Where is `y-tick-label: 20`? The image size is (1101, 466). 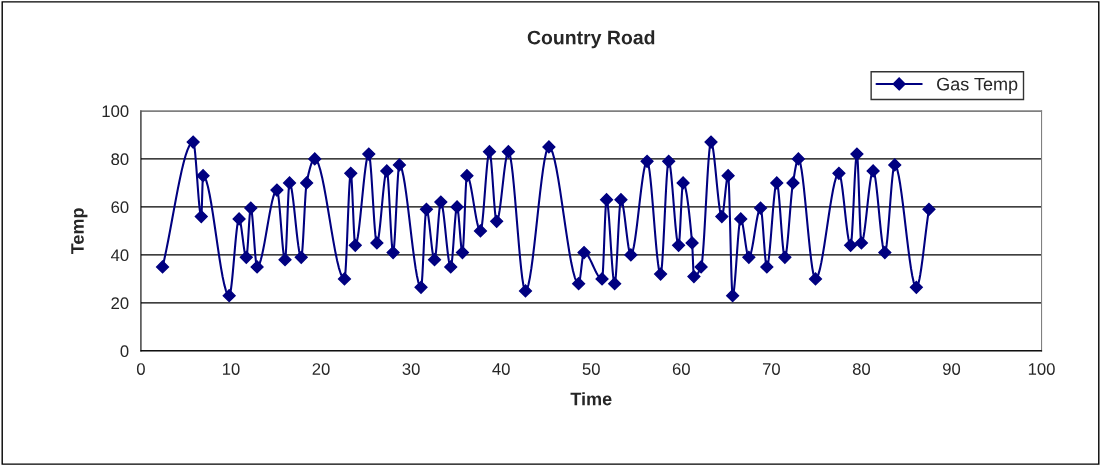
y-tick-label: 20 is located at coordinates (120, 303).